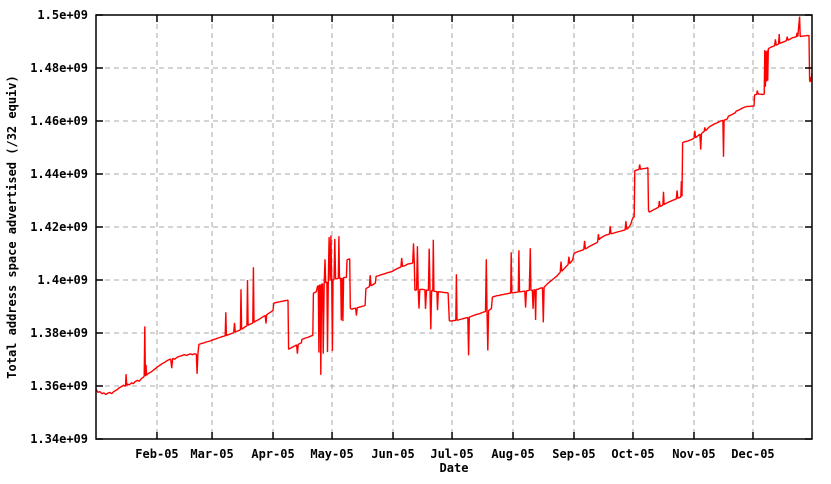  What do you see at coordinates (59, 439) in the screenshot?
I see `y-tick-label: 1.34e+09` at bounding box center [59, 439].